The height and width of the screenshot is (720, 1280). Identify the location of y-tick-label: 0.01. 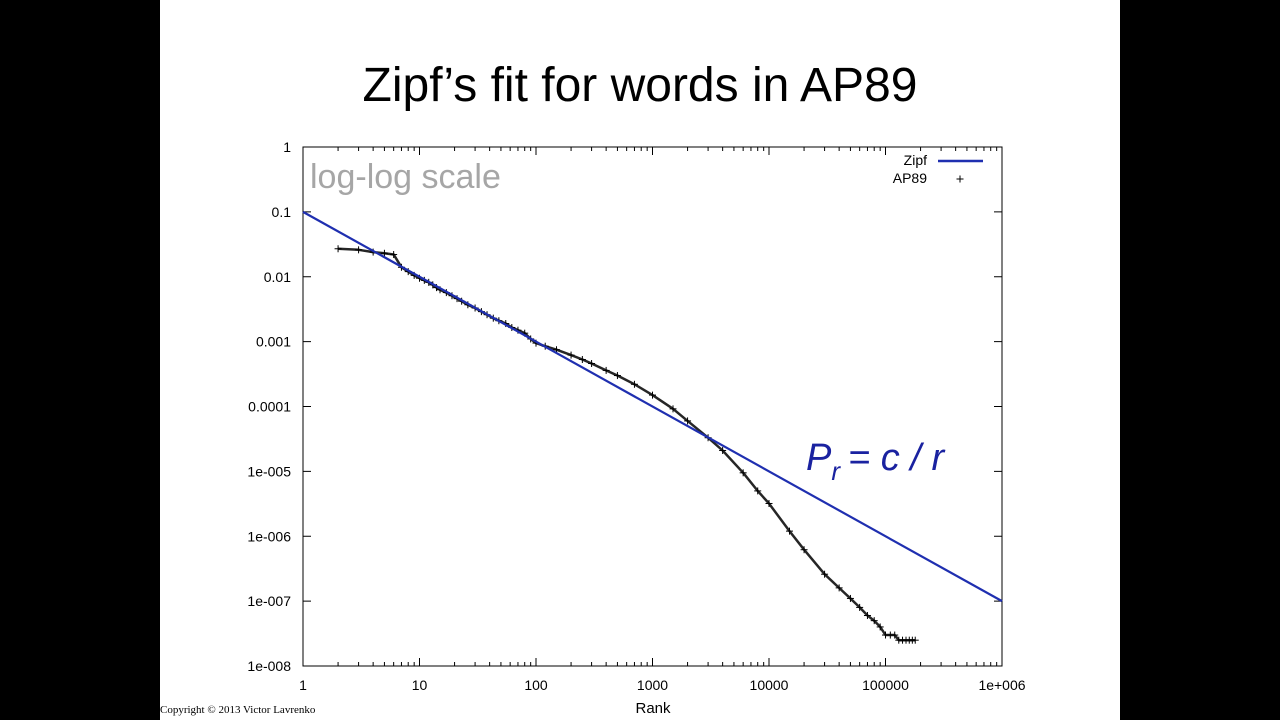
(277, 277).